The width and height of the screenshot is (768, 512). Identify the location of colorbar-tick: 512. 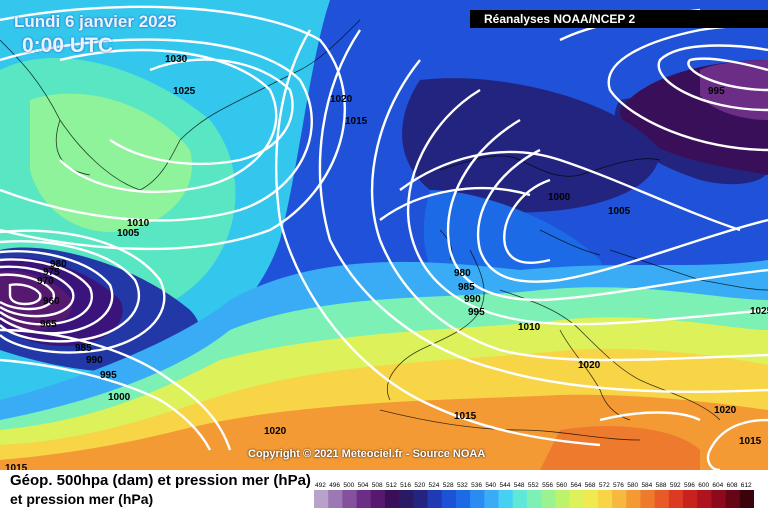
(391, 485).